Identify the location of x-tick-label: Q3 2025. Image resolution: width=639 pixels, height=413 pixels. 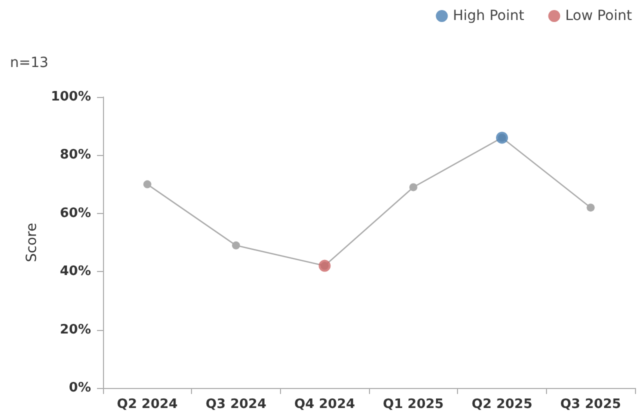
(591, 404).